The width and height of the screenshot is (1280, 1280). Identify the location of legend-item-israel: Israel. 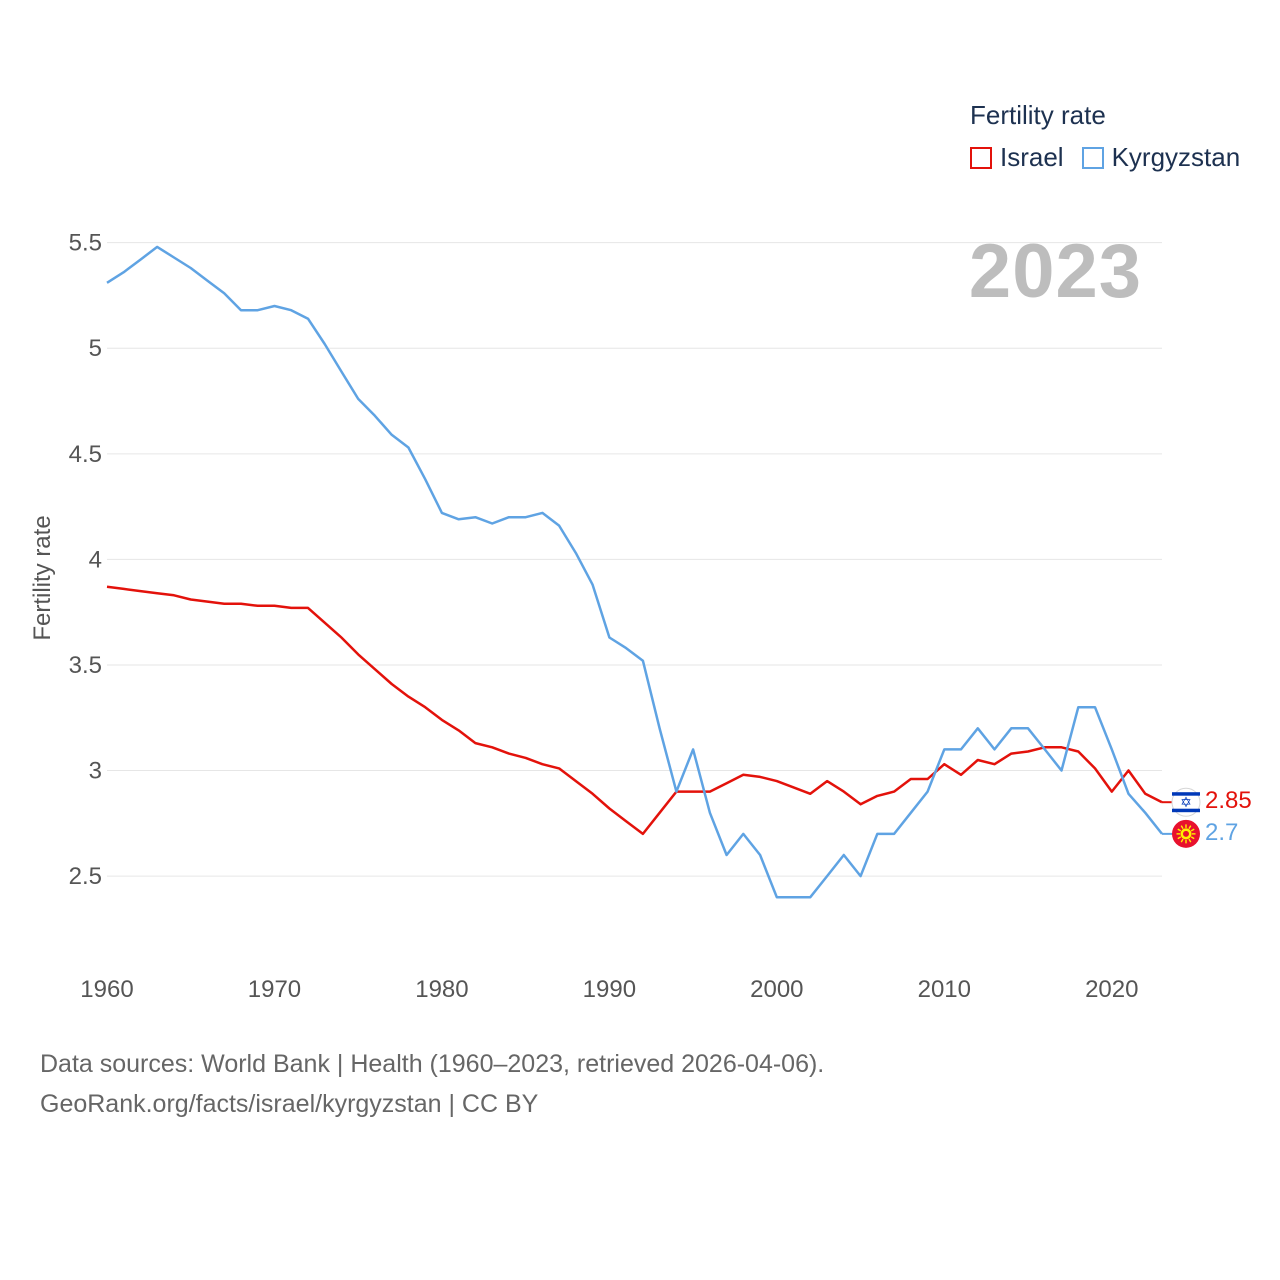
(1017, 157).